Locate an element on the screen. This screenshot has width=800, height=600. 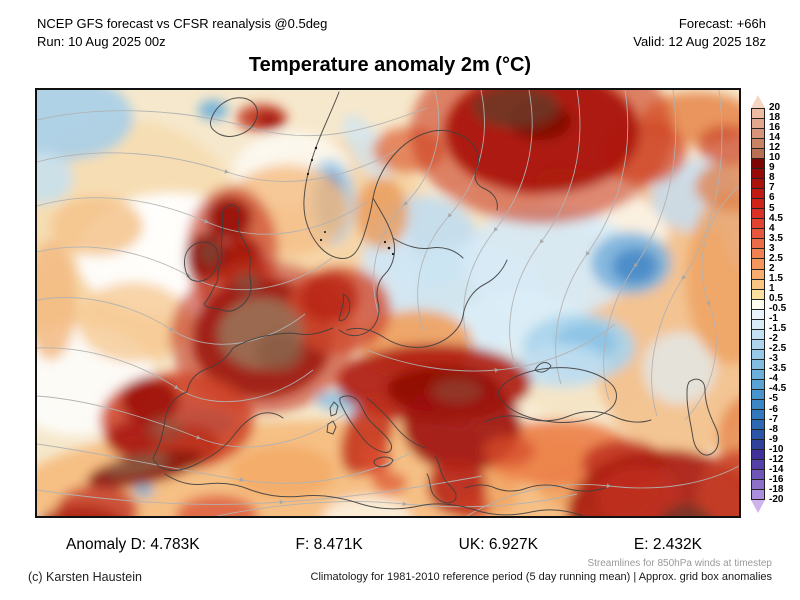
colorbar-top-triangle is located at coordinates (758, 101).